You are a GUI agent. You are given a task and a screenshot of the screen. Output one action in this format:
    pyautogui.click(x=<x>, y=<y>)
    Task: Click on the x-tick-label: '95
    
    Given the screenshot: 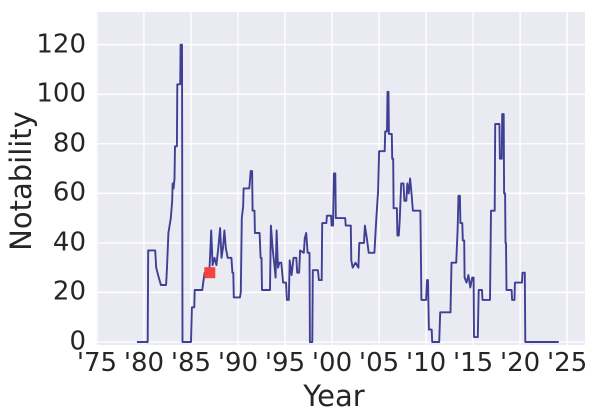 What is the action you would take?
    pyautogui.click(x=285, y=363)
    